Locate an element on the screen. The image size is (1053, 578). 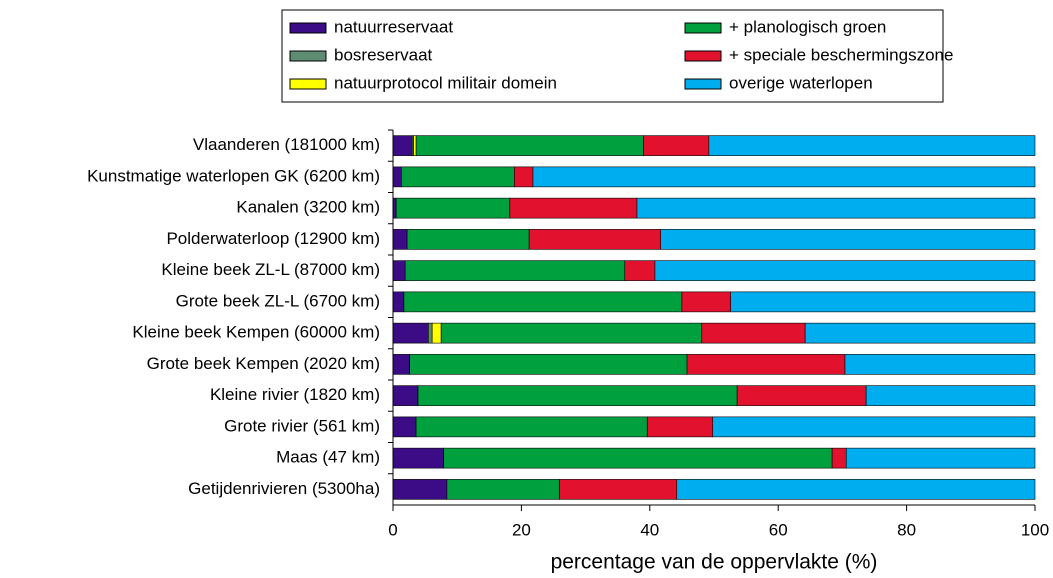
x-tick-label: 40 is located at coordinates (649, 529).